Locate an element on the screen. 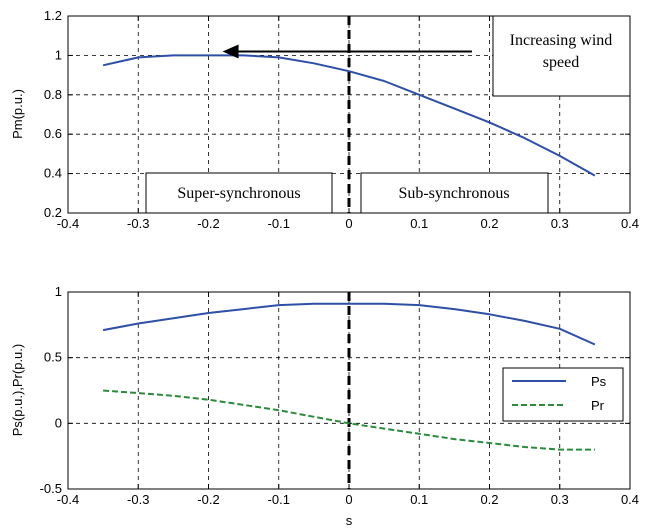  top-plot-ytick-label: 0.6 is located at coordinates (53, 133).